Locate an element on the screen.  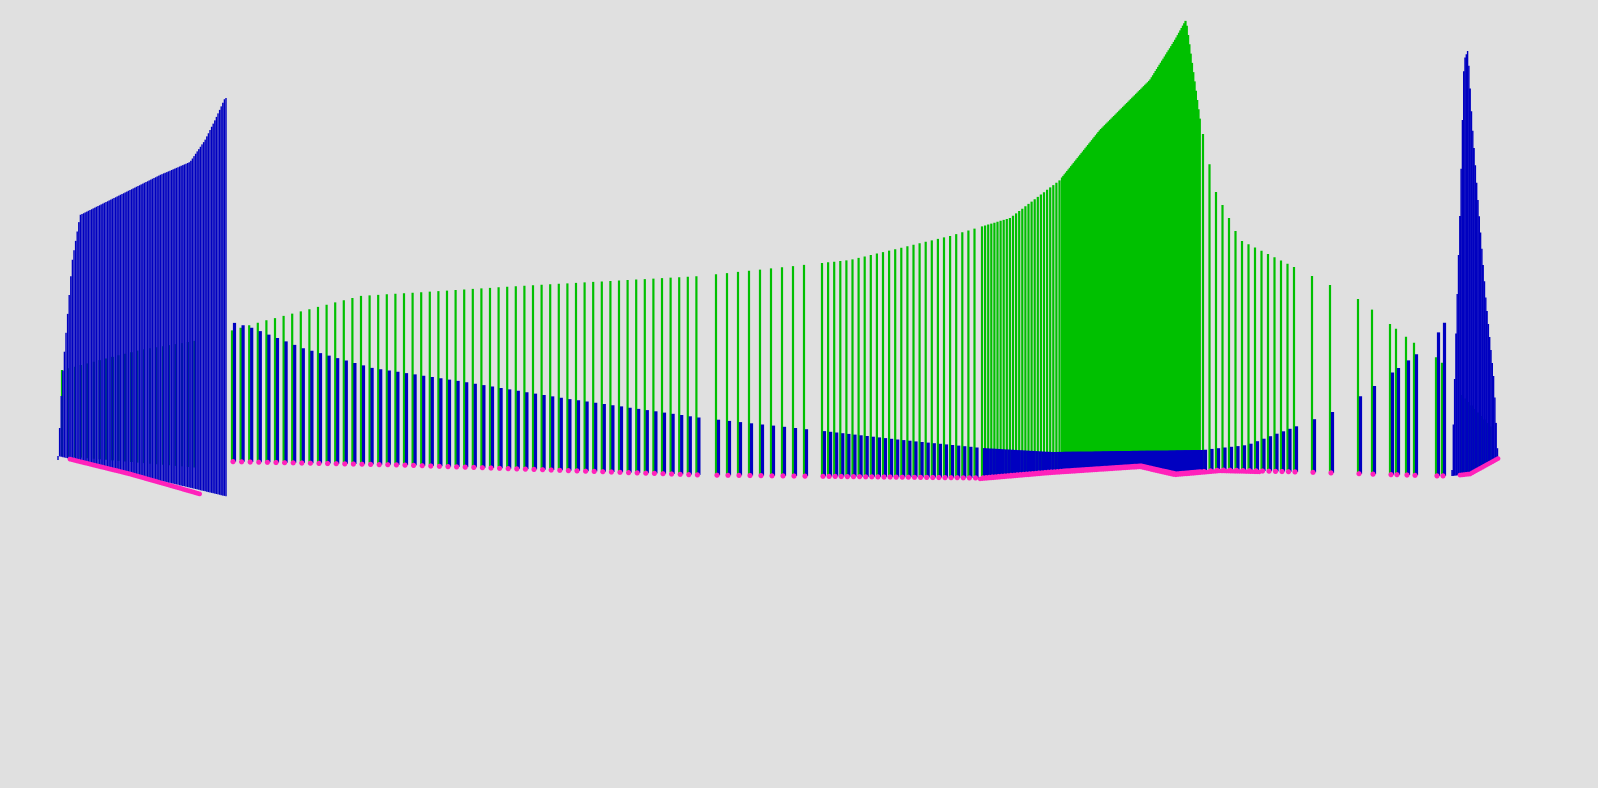
base-marker-layer is located at coordinates (784, 476).